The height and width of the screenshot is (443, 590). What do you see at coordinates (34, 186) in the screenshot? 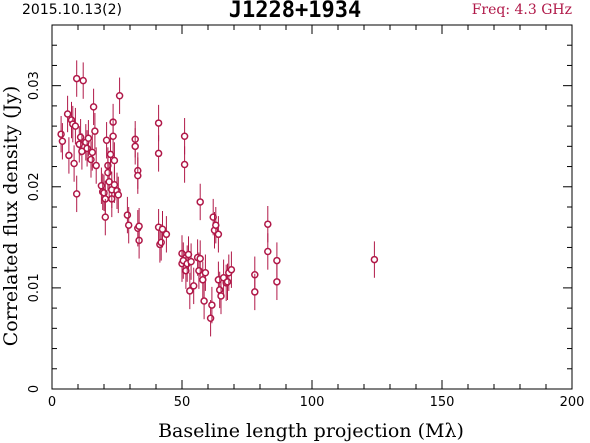
I see `y-tick-label: 0.02` at bounding box center [34, 186].